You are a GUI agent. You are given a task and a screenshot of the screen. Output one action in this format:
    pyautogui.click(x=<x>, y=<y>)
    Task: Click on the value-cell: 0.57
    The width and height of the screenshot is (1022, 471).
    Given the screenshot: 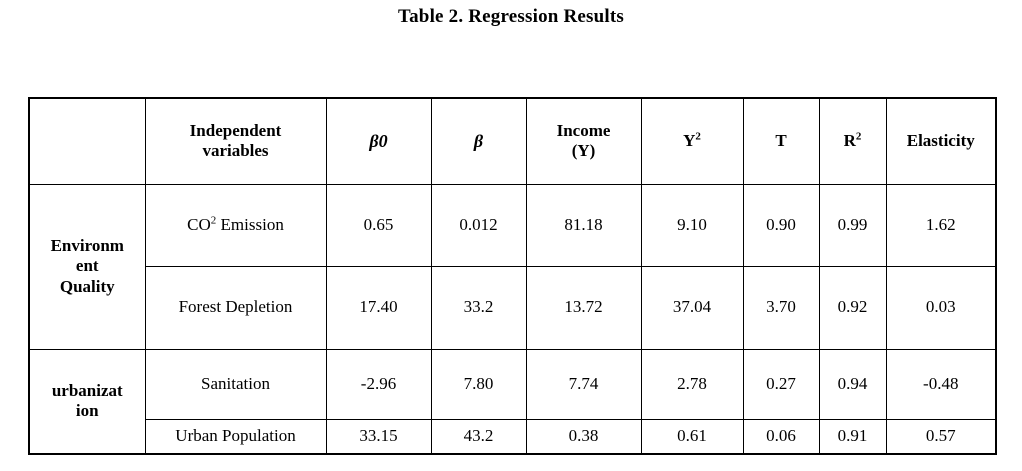 What is the action you would take?
    pyautogui.click(x=941, y=436)
    